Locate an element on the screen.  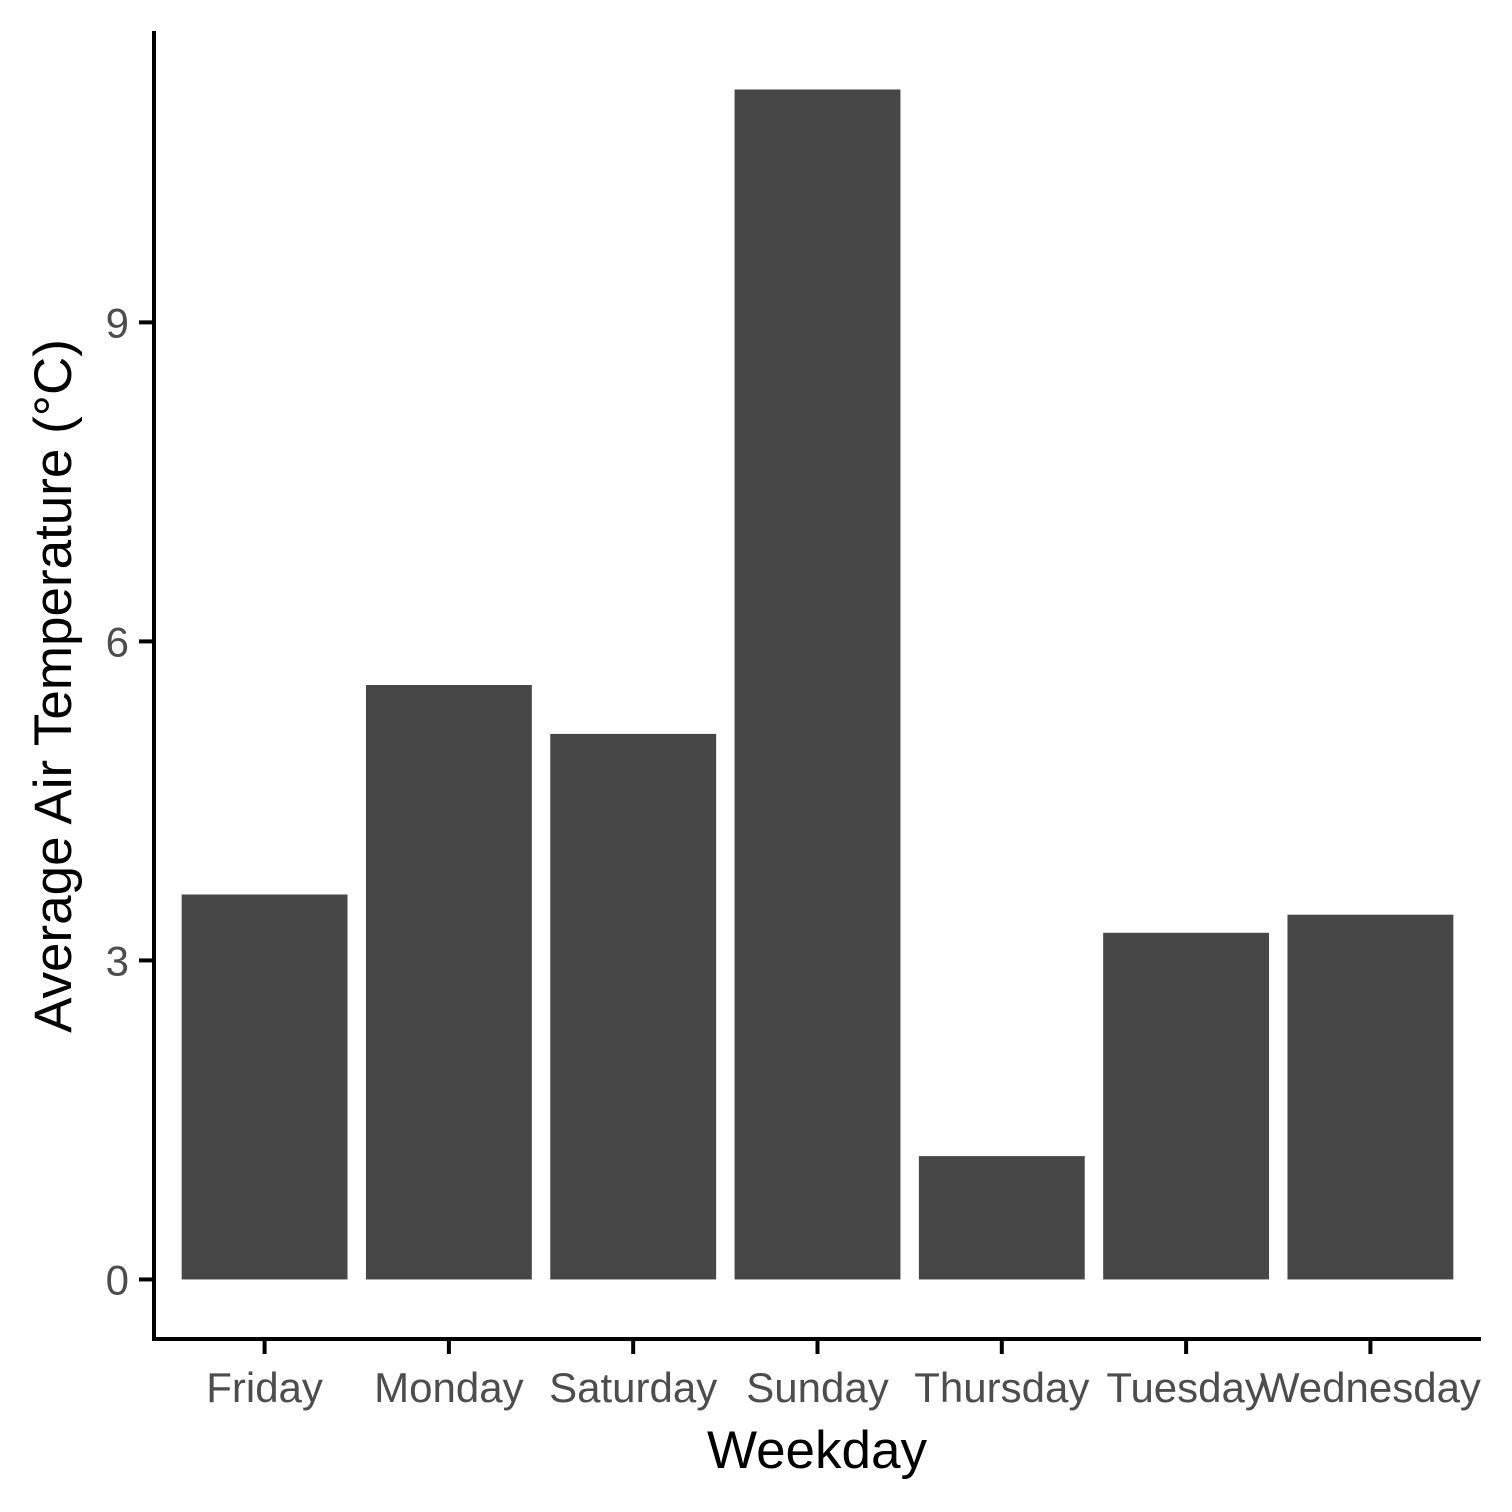
bar-monday is located at coordinates (448, 982).